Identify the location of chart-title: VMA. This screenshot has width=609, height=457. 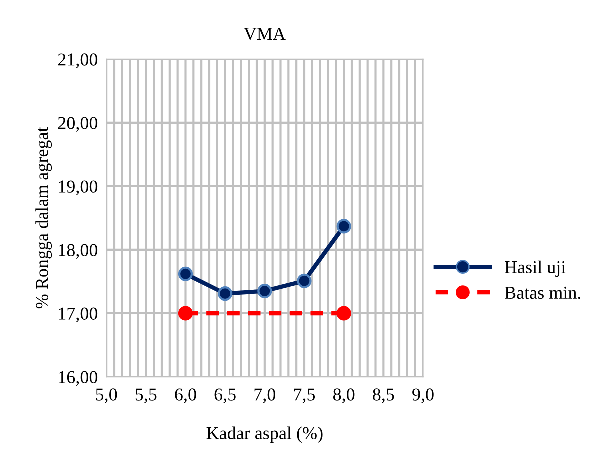
(265, 34).